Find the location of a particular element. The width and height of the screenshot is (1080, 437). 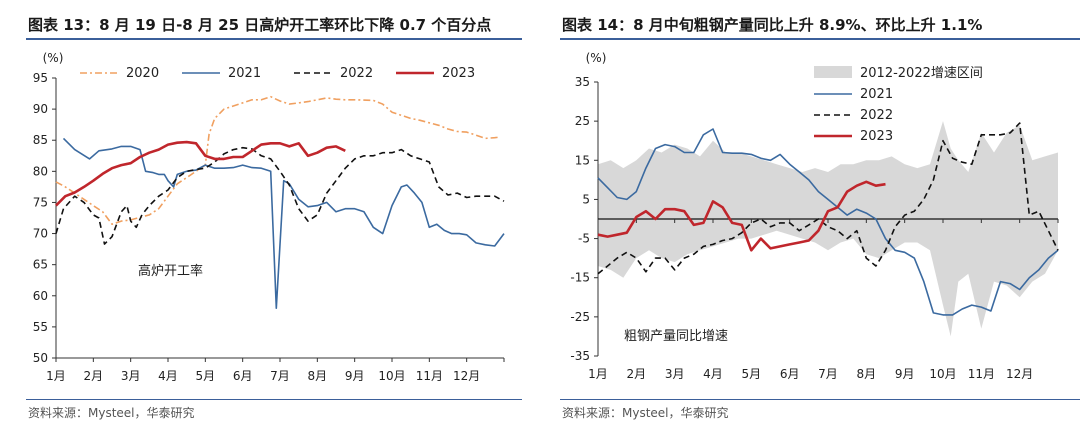

y-tick-label: -5 is located at coordinates (584, 239).